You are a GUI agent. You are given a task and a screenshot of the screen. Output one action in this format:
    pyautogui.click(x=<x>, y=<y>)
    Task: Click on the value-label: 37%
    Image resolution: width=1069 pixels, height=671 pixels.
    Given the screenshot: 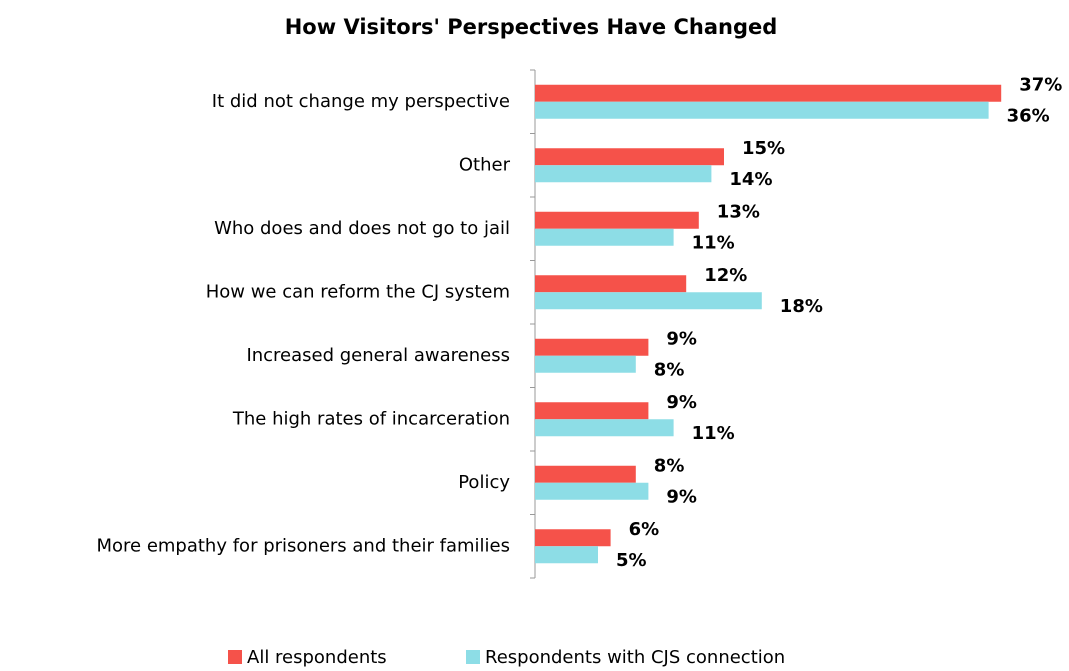 What is the action you would take?
    pyautogui.click(x=1040, y=84)
    